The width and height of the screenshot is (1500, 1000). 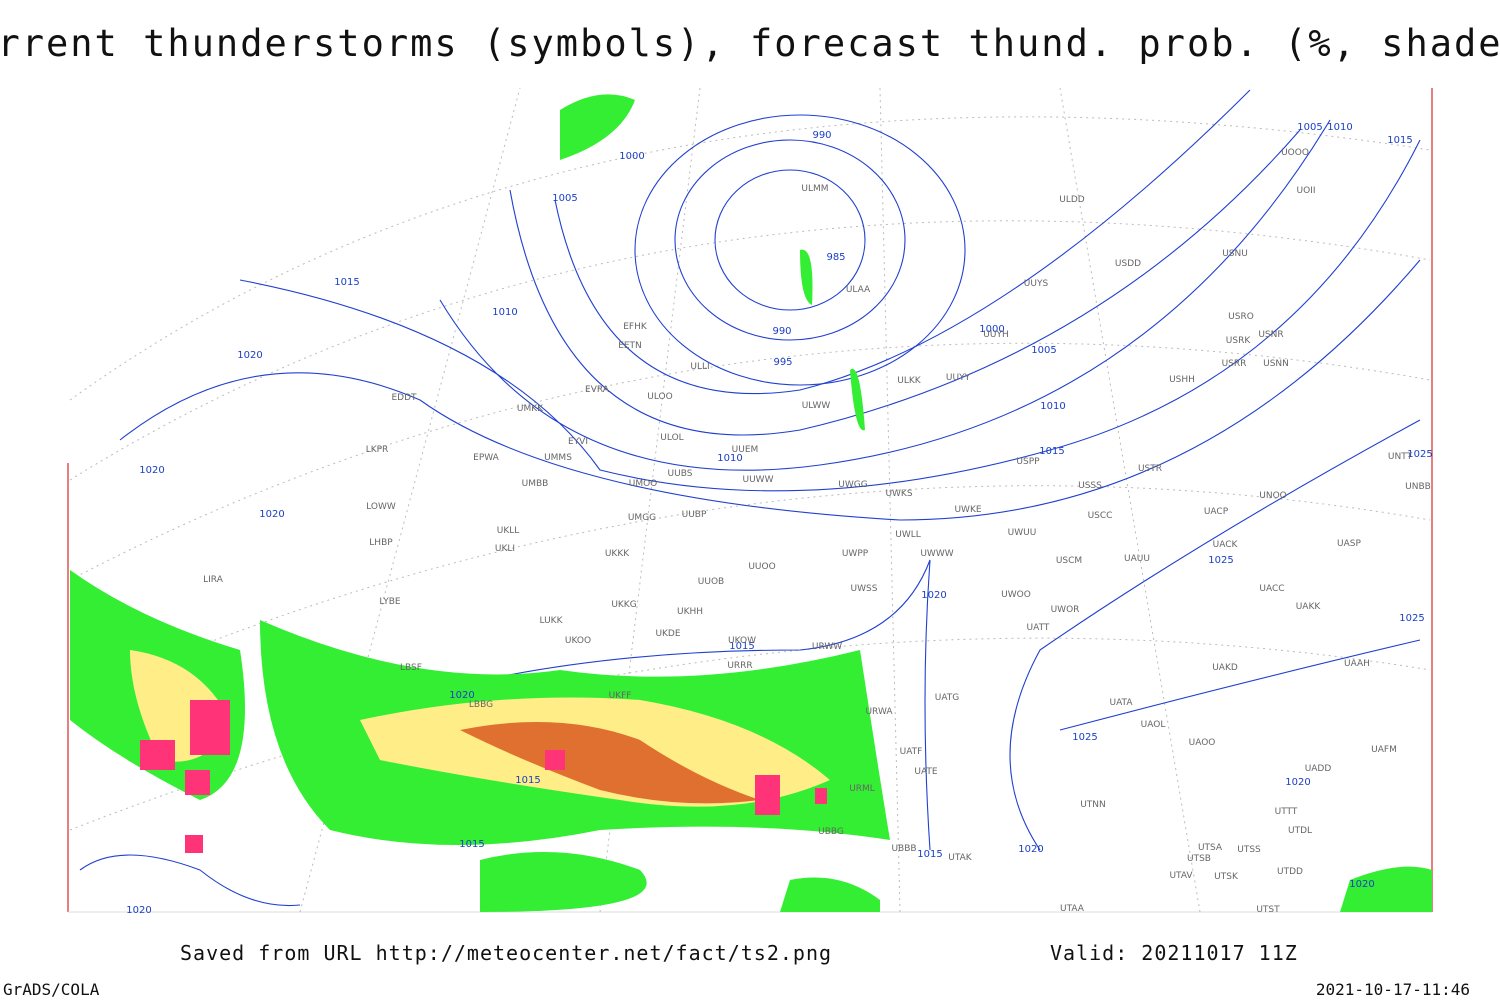 I want to click on station-label: ULMM, so click(x=814, y=189).